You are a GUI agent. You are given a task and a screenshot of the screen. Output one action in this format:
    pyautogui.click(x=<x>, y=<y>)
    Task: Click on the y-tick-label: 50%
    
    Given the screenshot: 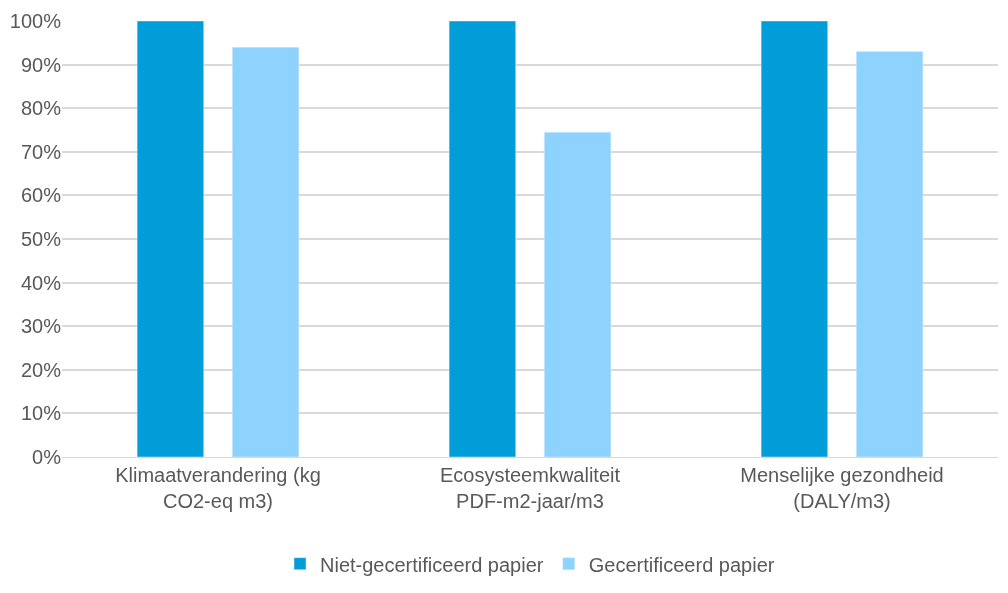 What is the action you would take?
    pyautogui.click(x=41, y=239)
    